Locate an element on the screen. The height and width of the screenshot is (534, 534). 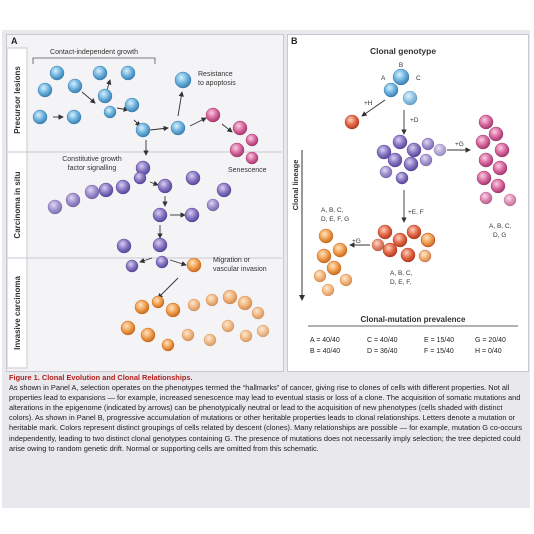
genotype-left-1: A, B, C, is located at coordinates (332, 210).